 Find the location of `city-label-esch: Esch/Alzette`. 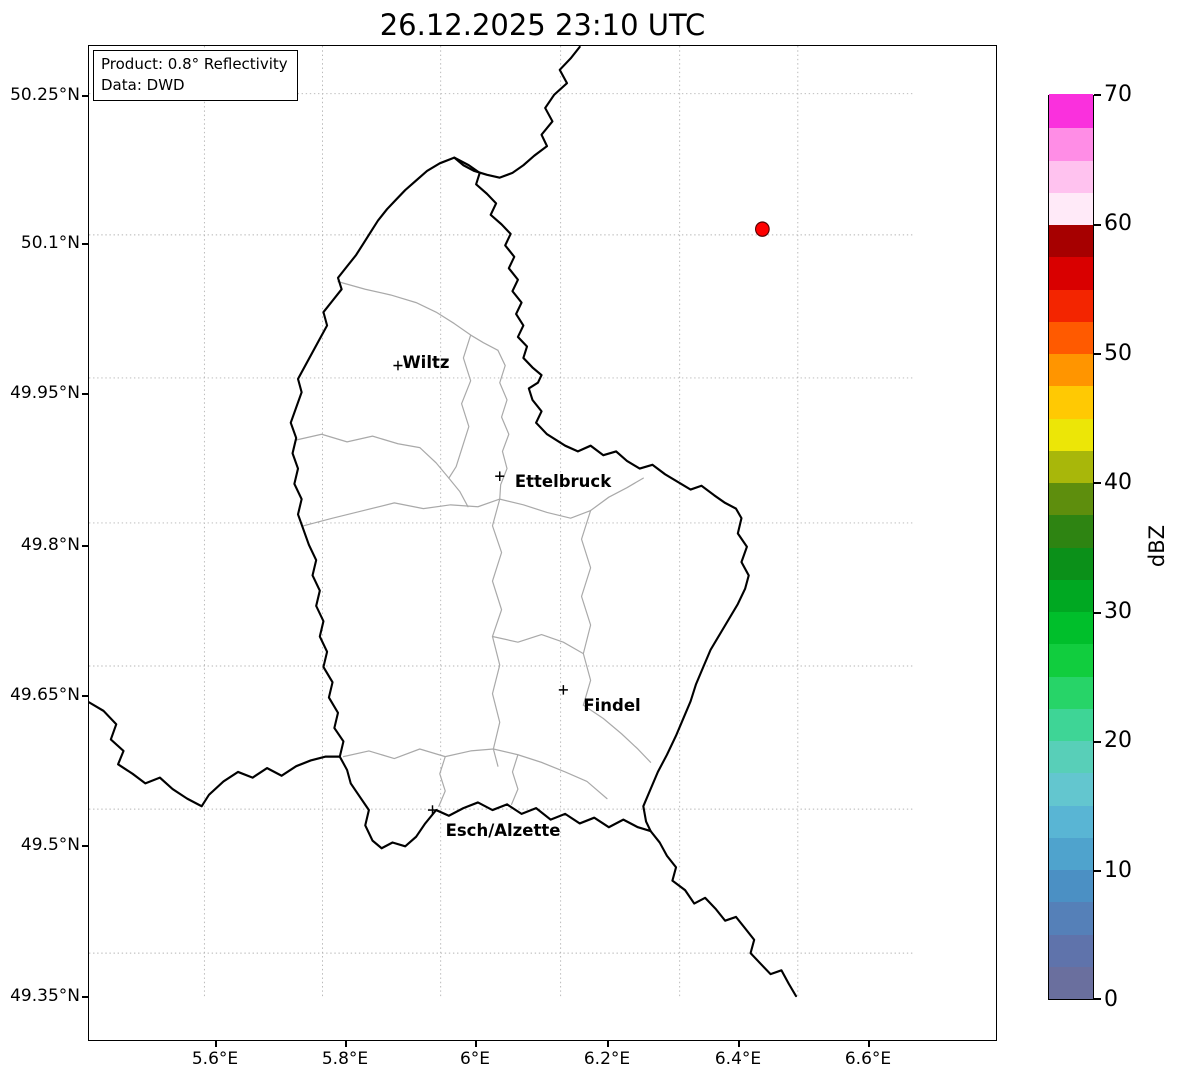

city-label-esch: Esch/Alzette is located at coordinates (503, 830).